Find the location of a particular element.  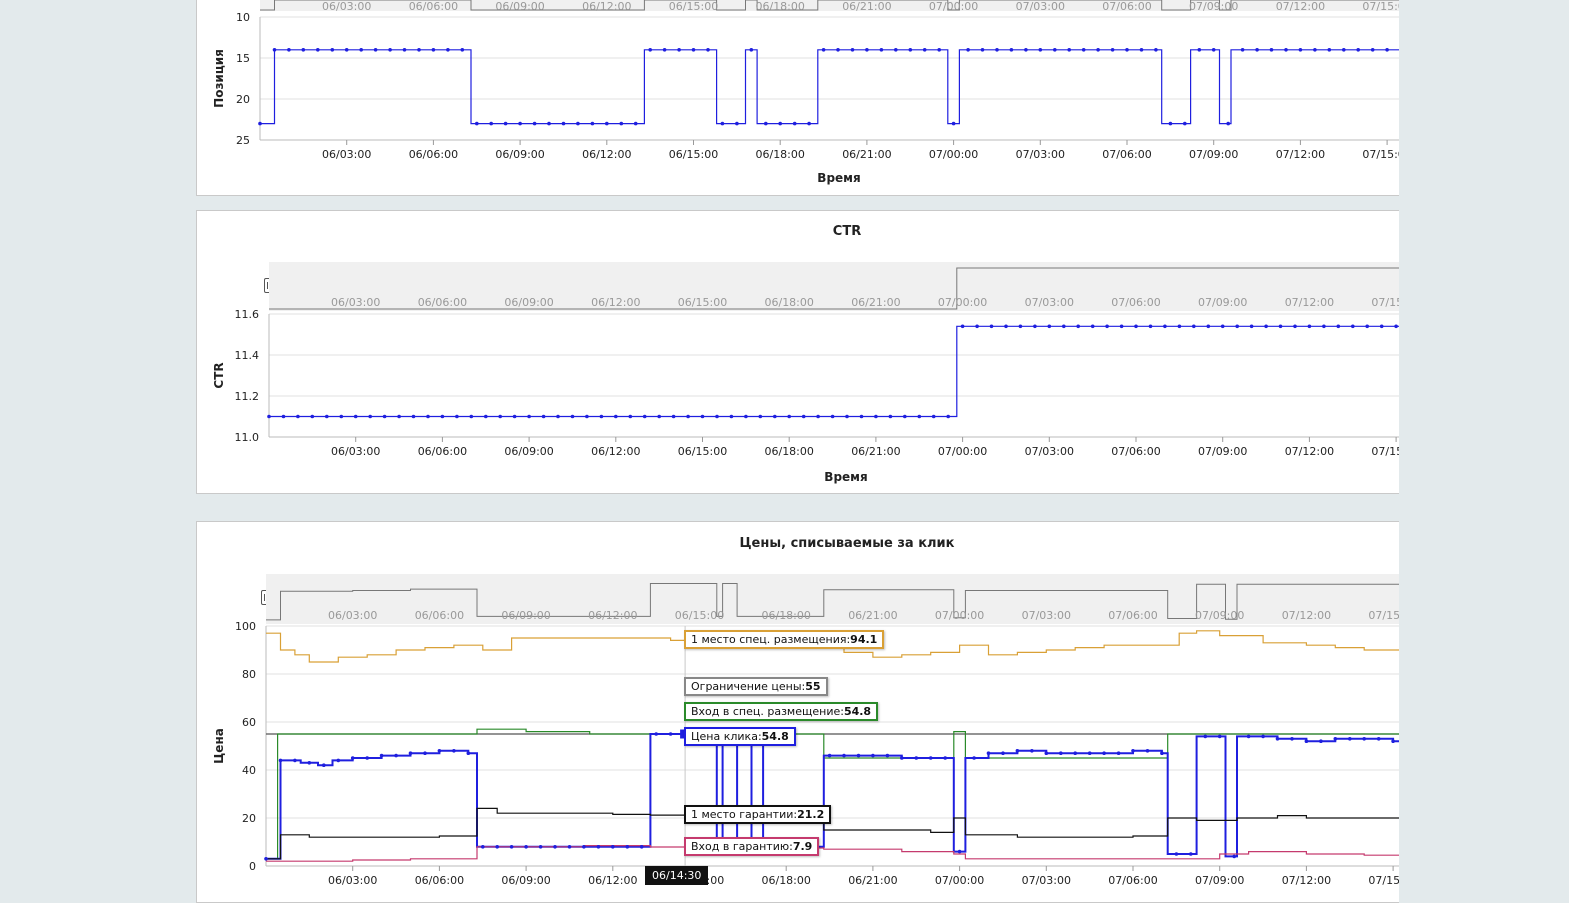

navigator-tick-label: 07/06:00 is located at coordinates (1132, 615).